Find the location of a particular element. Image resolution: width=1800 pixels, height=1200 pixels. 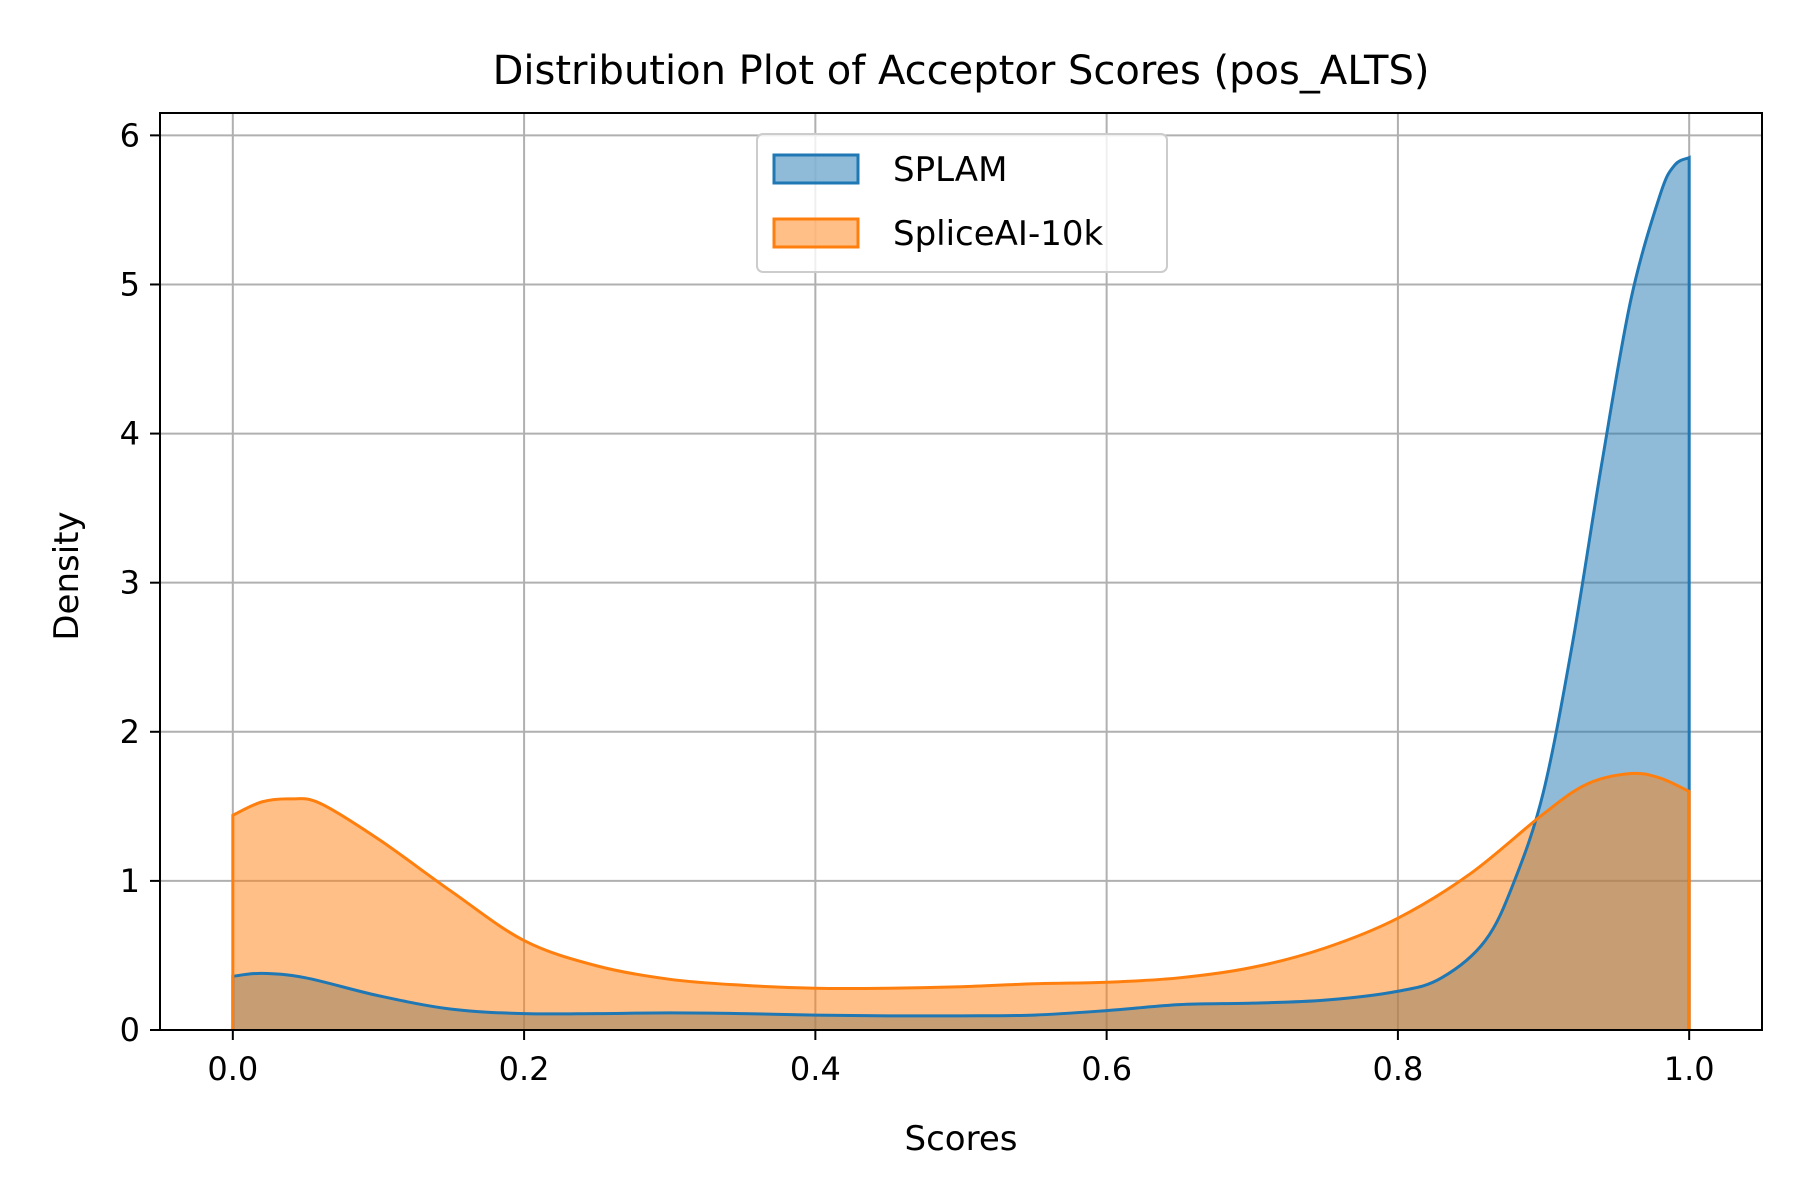

y-tick-label: 6 is located at coordinates (130, 135).